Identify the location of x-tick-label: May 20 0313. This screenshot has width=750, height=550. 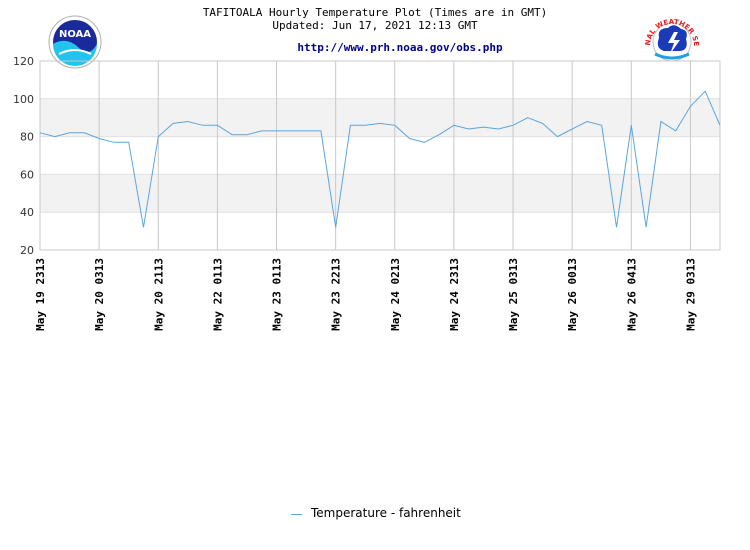
(99, 294).